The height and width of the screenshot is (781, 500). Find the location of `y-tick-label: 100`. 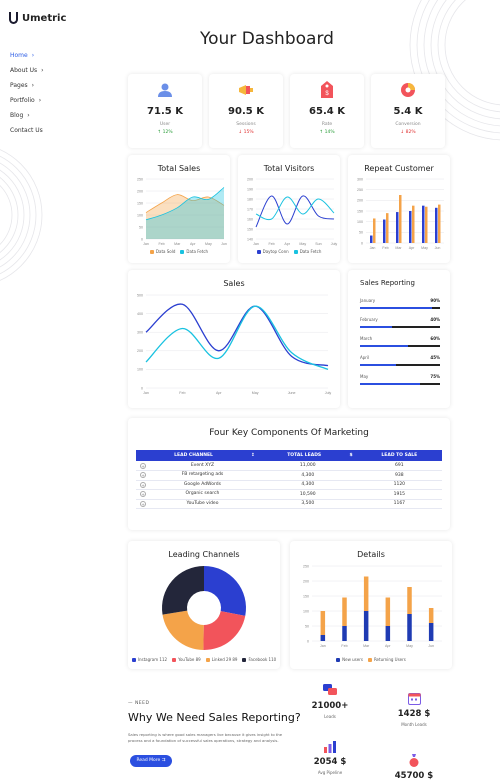

y-tick-label: 100 is located at coordinates (140, 370).